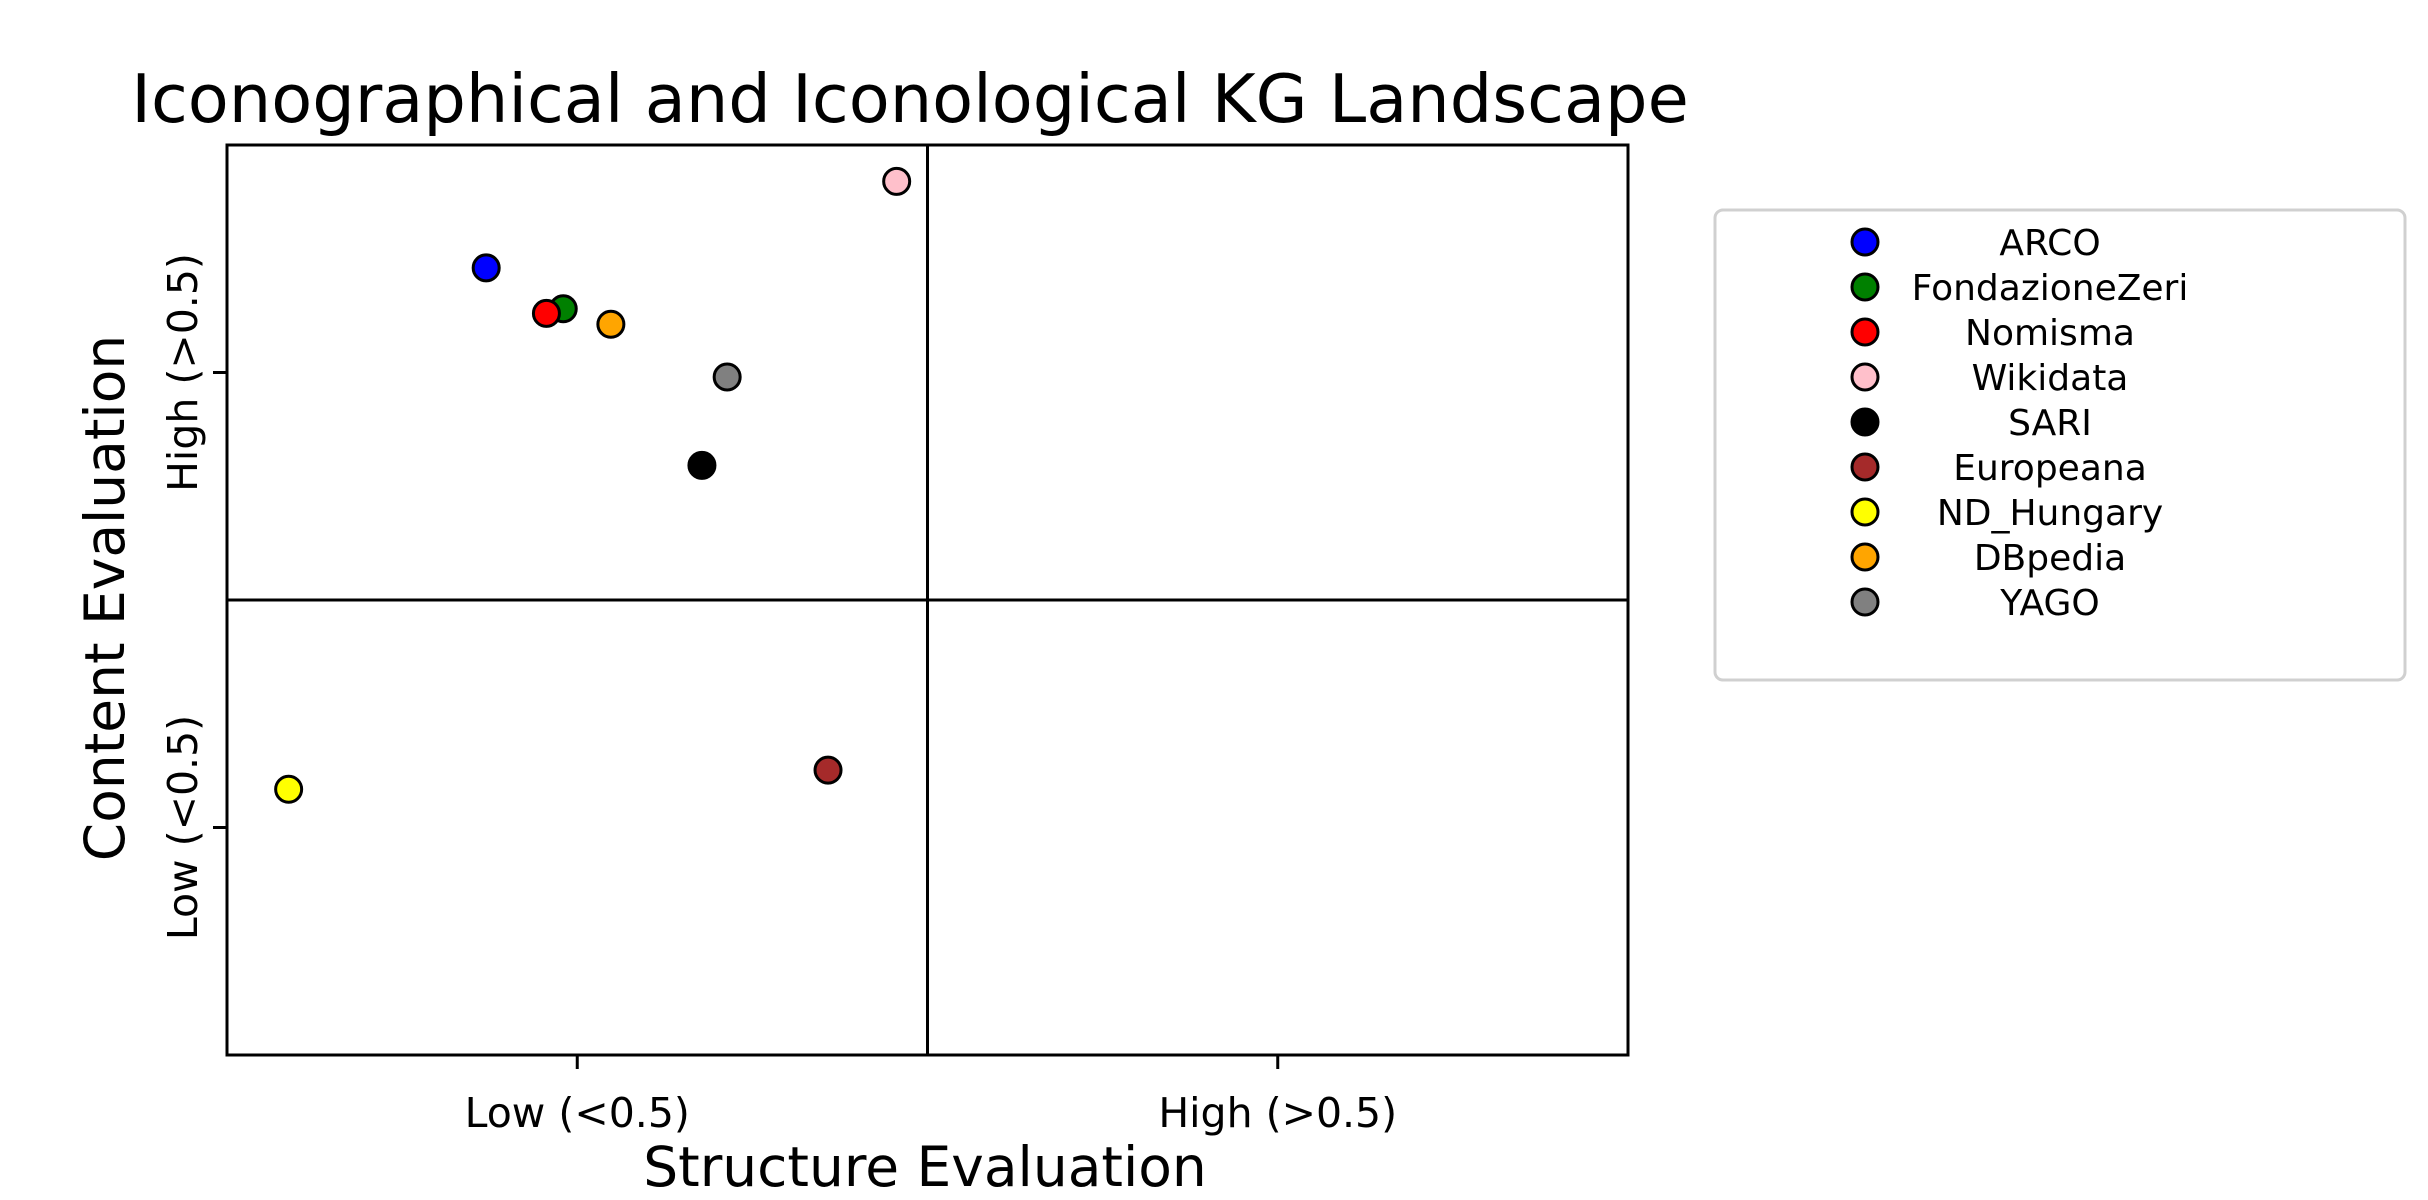  What do you see at coordinates (1277, 1113) in the screenshot?
I see `x-tick-label: High (>0.5)` at bounding box center [1277, 1113].